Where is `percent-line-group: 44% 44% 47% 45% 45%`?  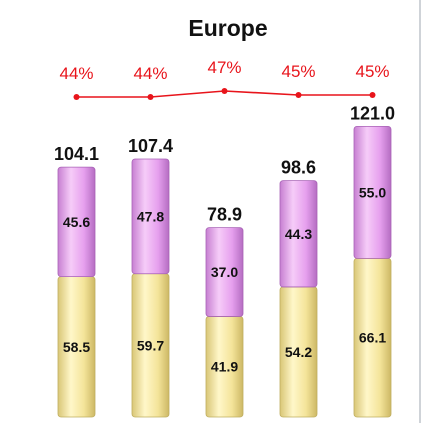 percent-line-group: 44% 44% 47% 45% 45% is located at coordinates (224, 79).